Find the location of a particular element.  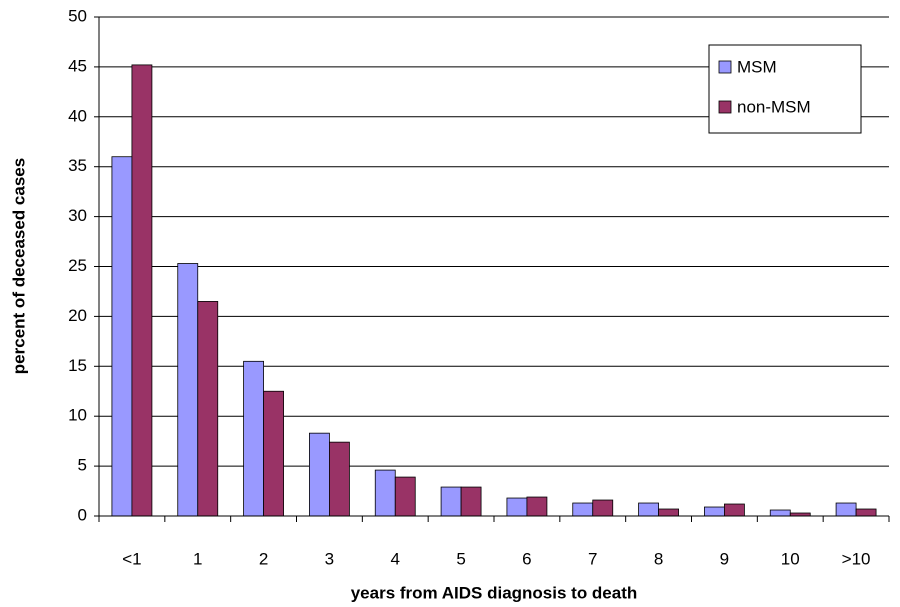

legend-box is located at coordinates (785, 89).